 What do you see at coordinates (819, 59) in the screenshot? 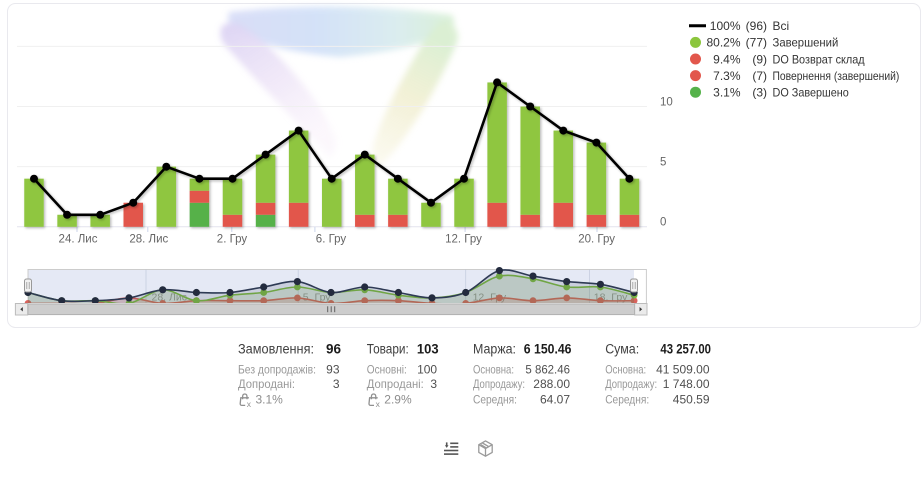
I see `svg-text: DO Возврат склад` at bounding box center [819, 59].